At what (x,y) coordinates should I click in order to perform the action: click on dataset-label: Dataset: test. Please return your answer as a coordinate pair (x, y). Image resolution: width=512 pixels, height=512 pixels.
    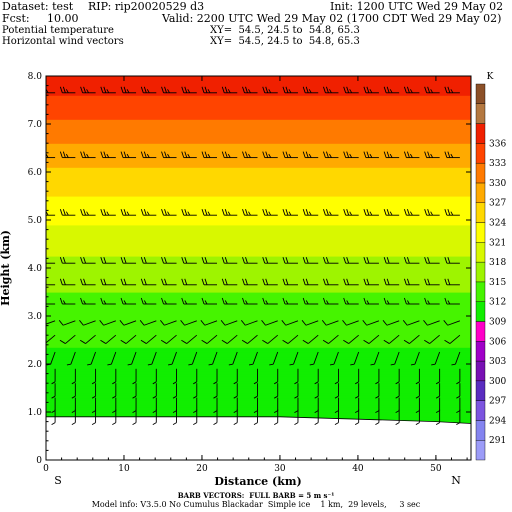
    Looking at the image, I should click on (38, 6).